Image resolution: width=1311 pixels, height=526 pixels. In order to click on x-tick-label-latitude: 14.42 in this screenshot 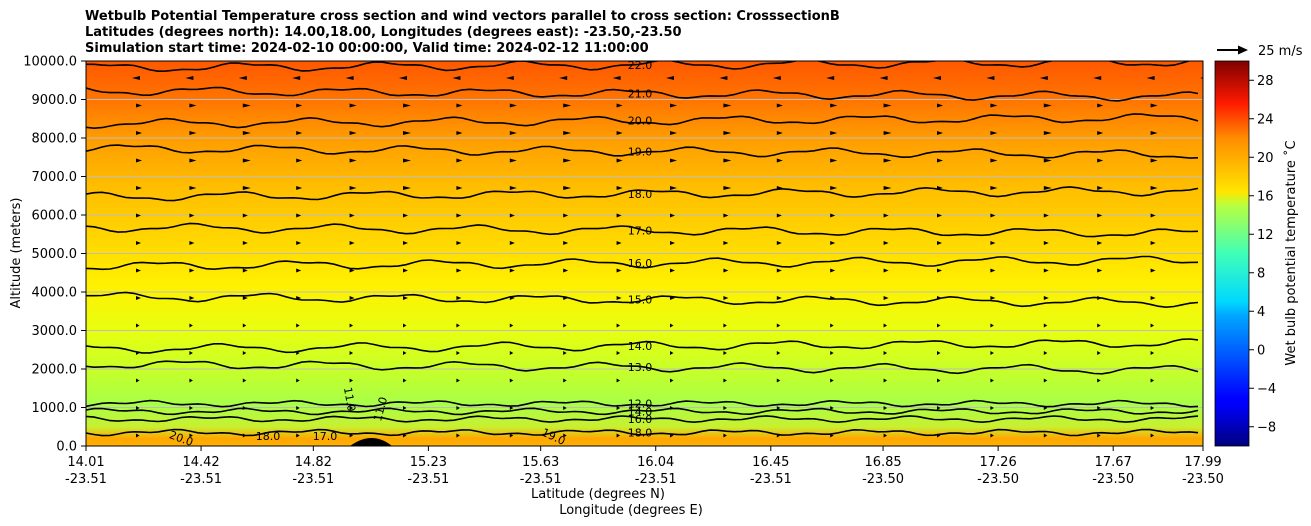, I will do `click(200, 462)`.